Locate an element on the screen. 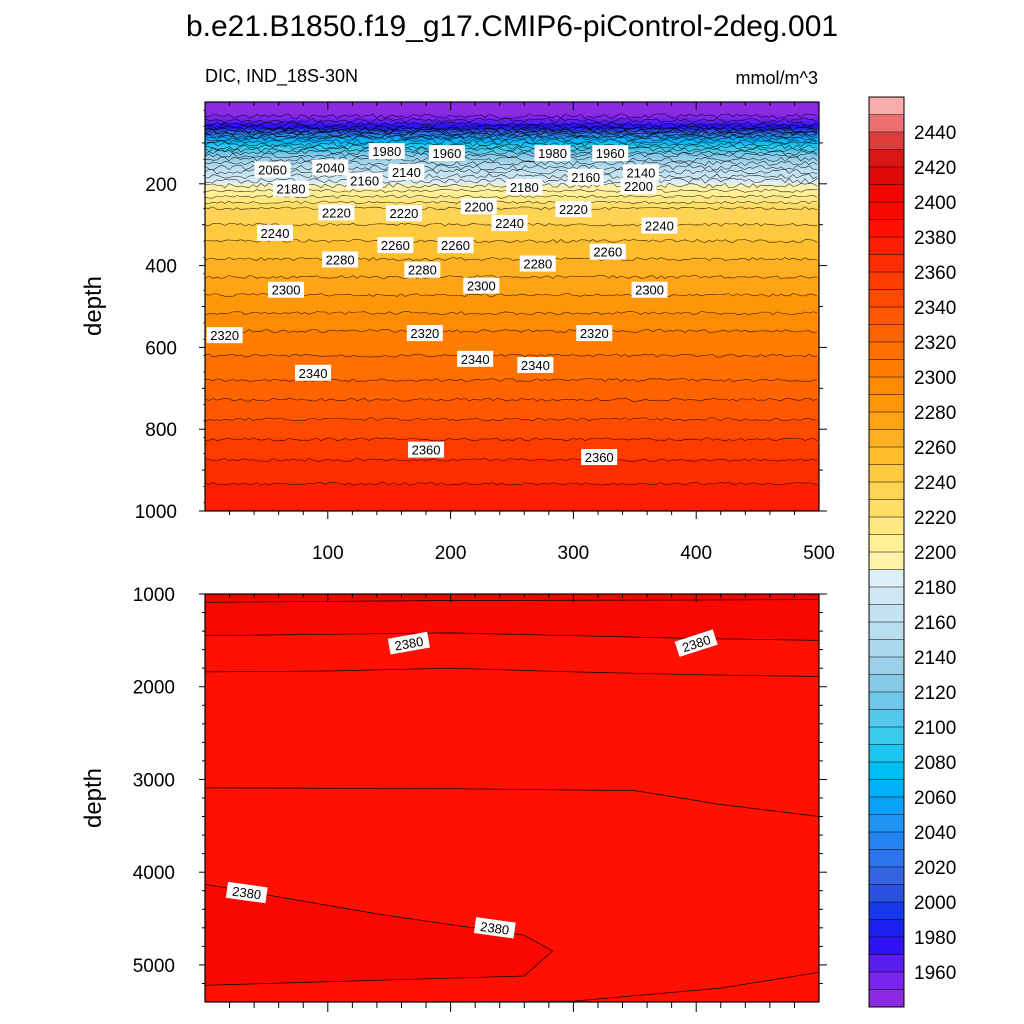  upper-contour-label: 1960 is located at coordinates (446, 153).